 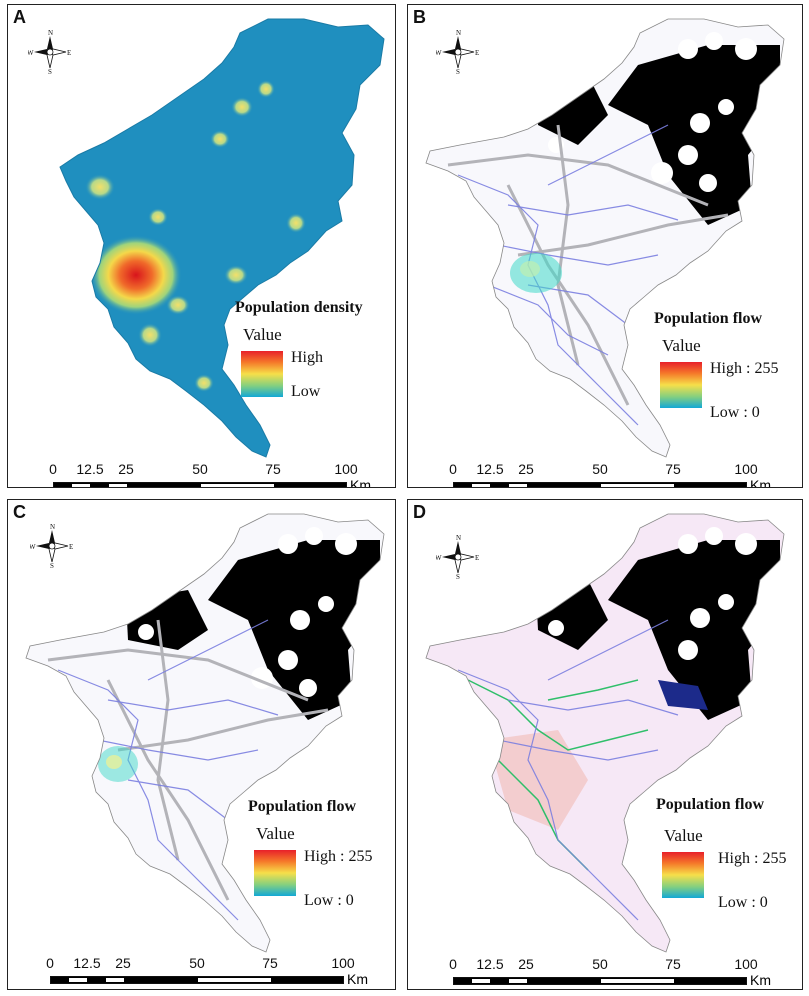 I want to click on legend: Population density Value High Low, so click(x=315, y=364).